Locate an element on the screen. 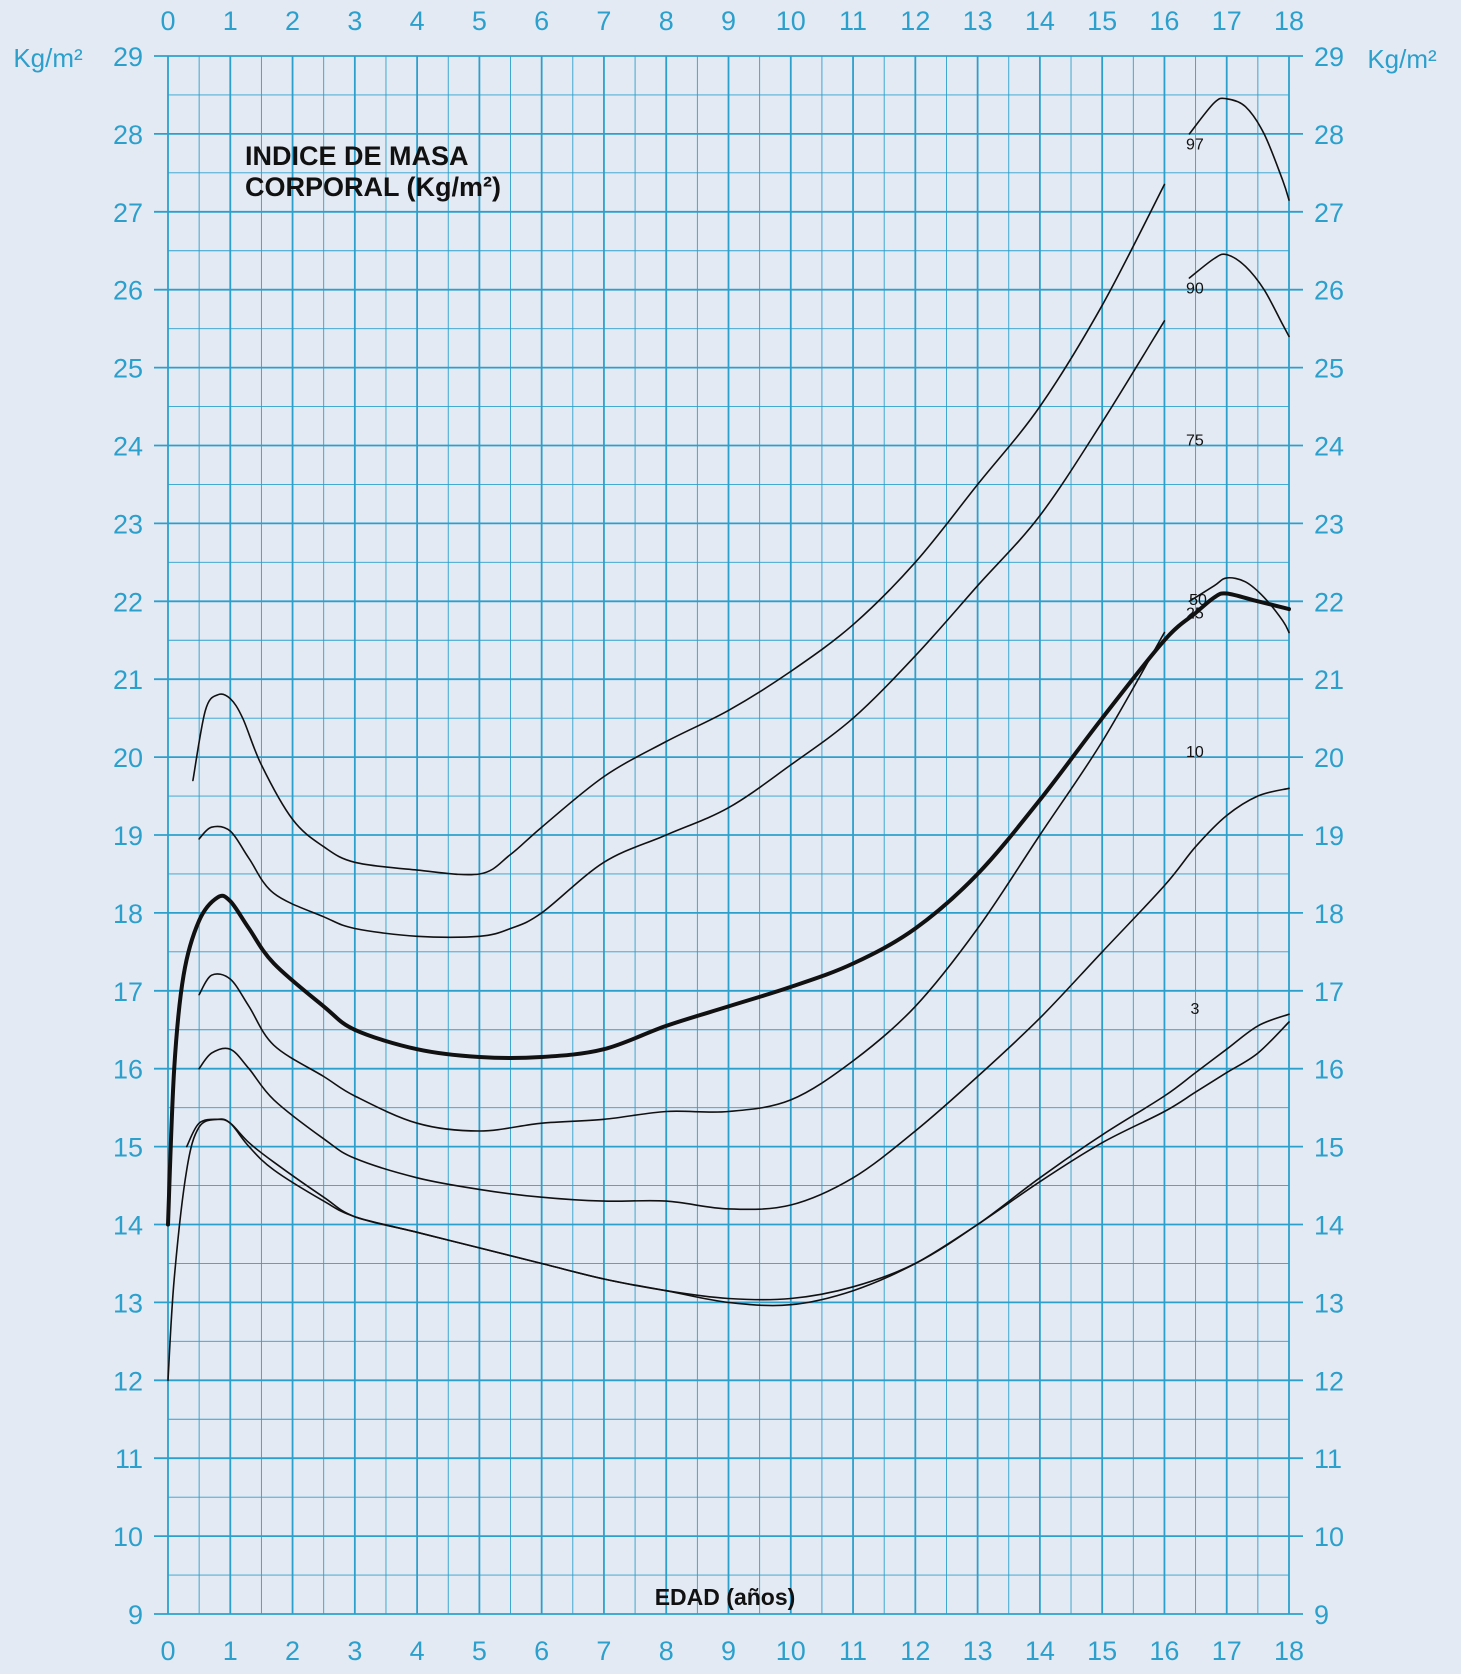  x-tick-label-bottom: 12 is located at coordinates (915, 1651).